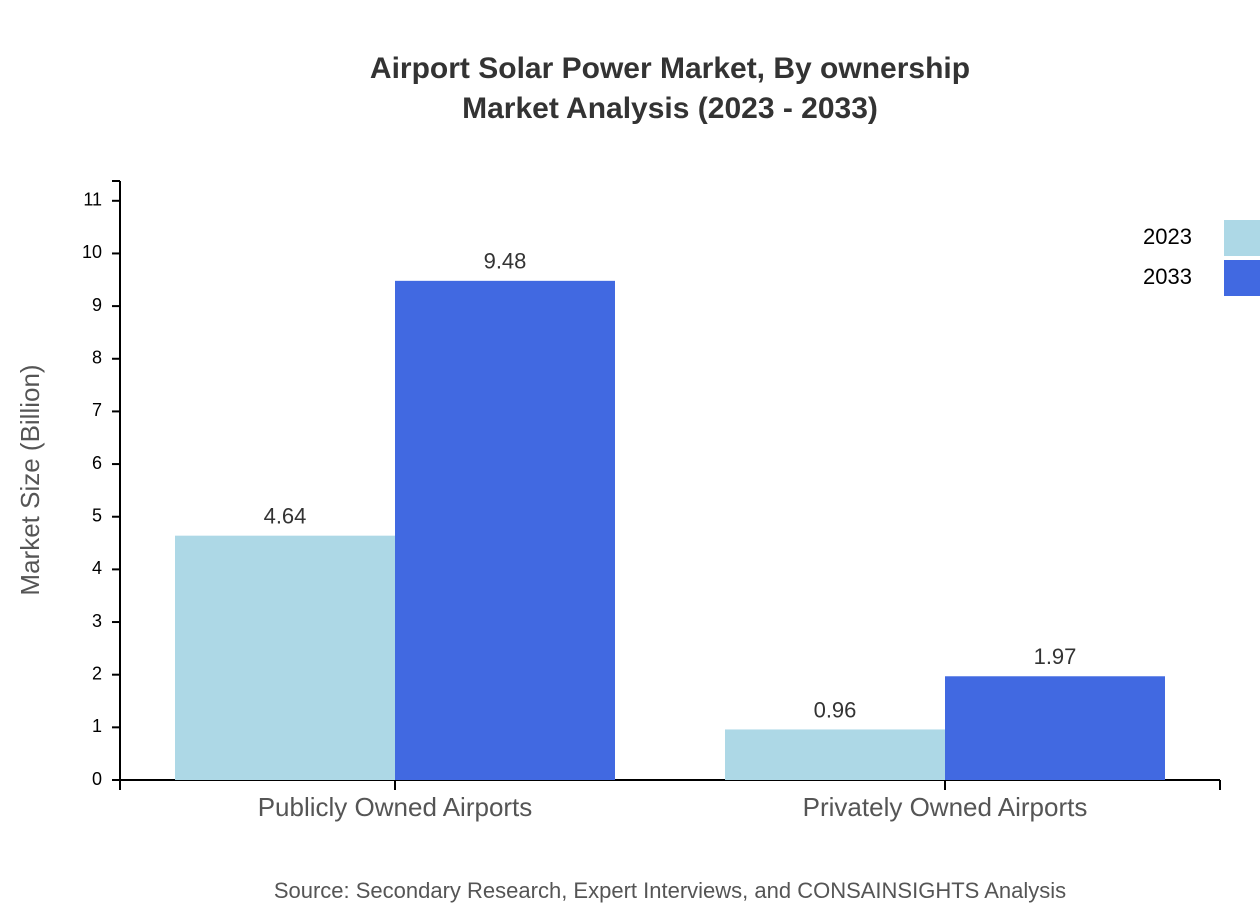 The image size is (1260, 920). What do you see at coordinates (1055, 656) in the screenshot?
I see `value-label: 1.97` at bounding box center [1055, 656].